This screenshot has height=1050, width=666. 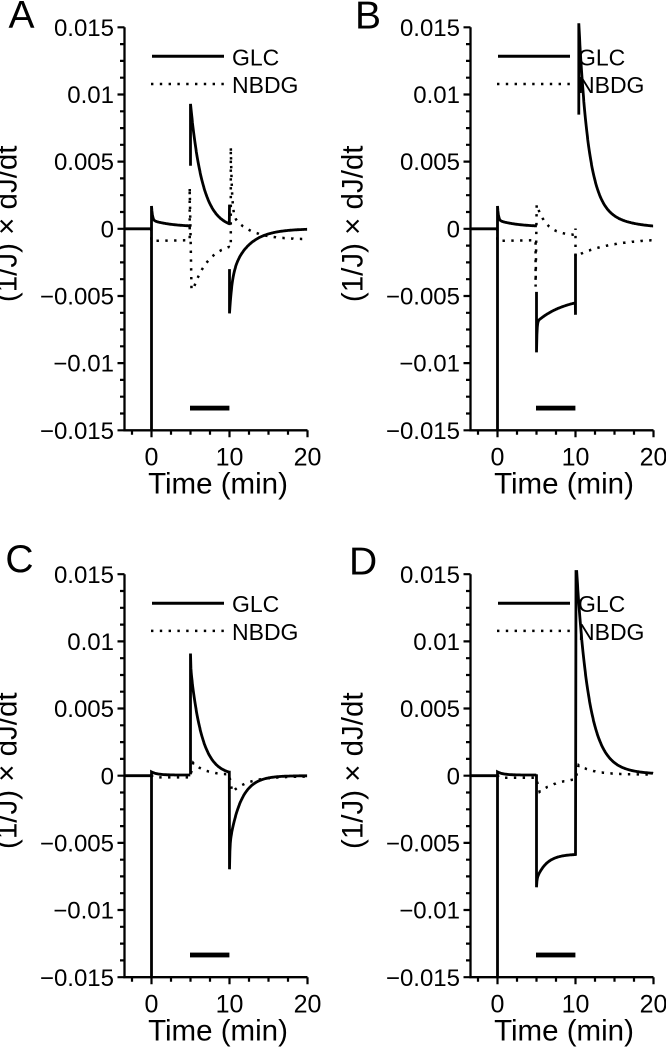 What do you see at coordinates (368, 19) in the screenshot?
I see `svg-text: B` at bounding box center [368, 19].